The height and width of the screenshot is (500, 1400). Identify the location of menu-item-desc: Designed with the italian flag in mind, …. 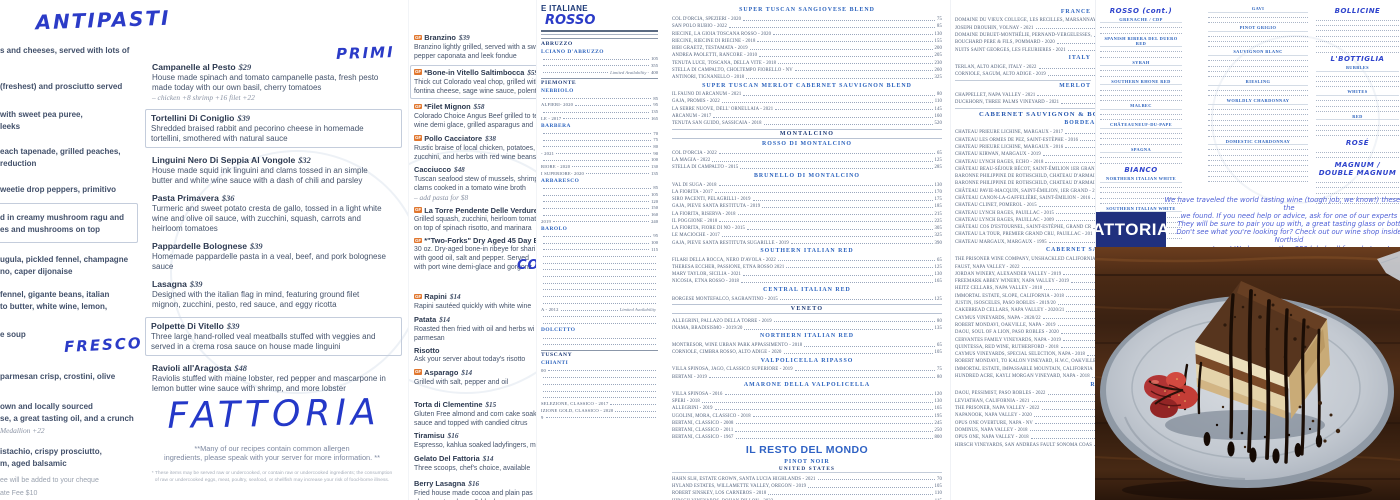
(256, 294).